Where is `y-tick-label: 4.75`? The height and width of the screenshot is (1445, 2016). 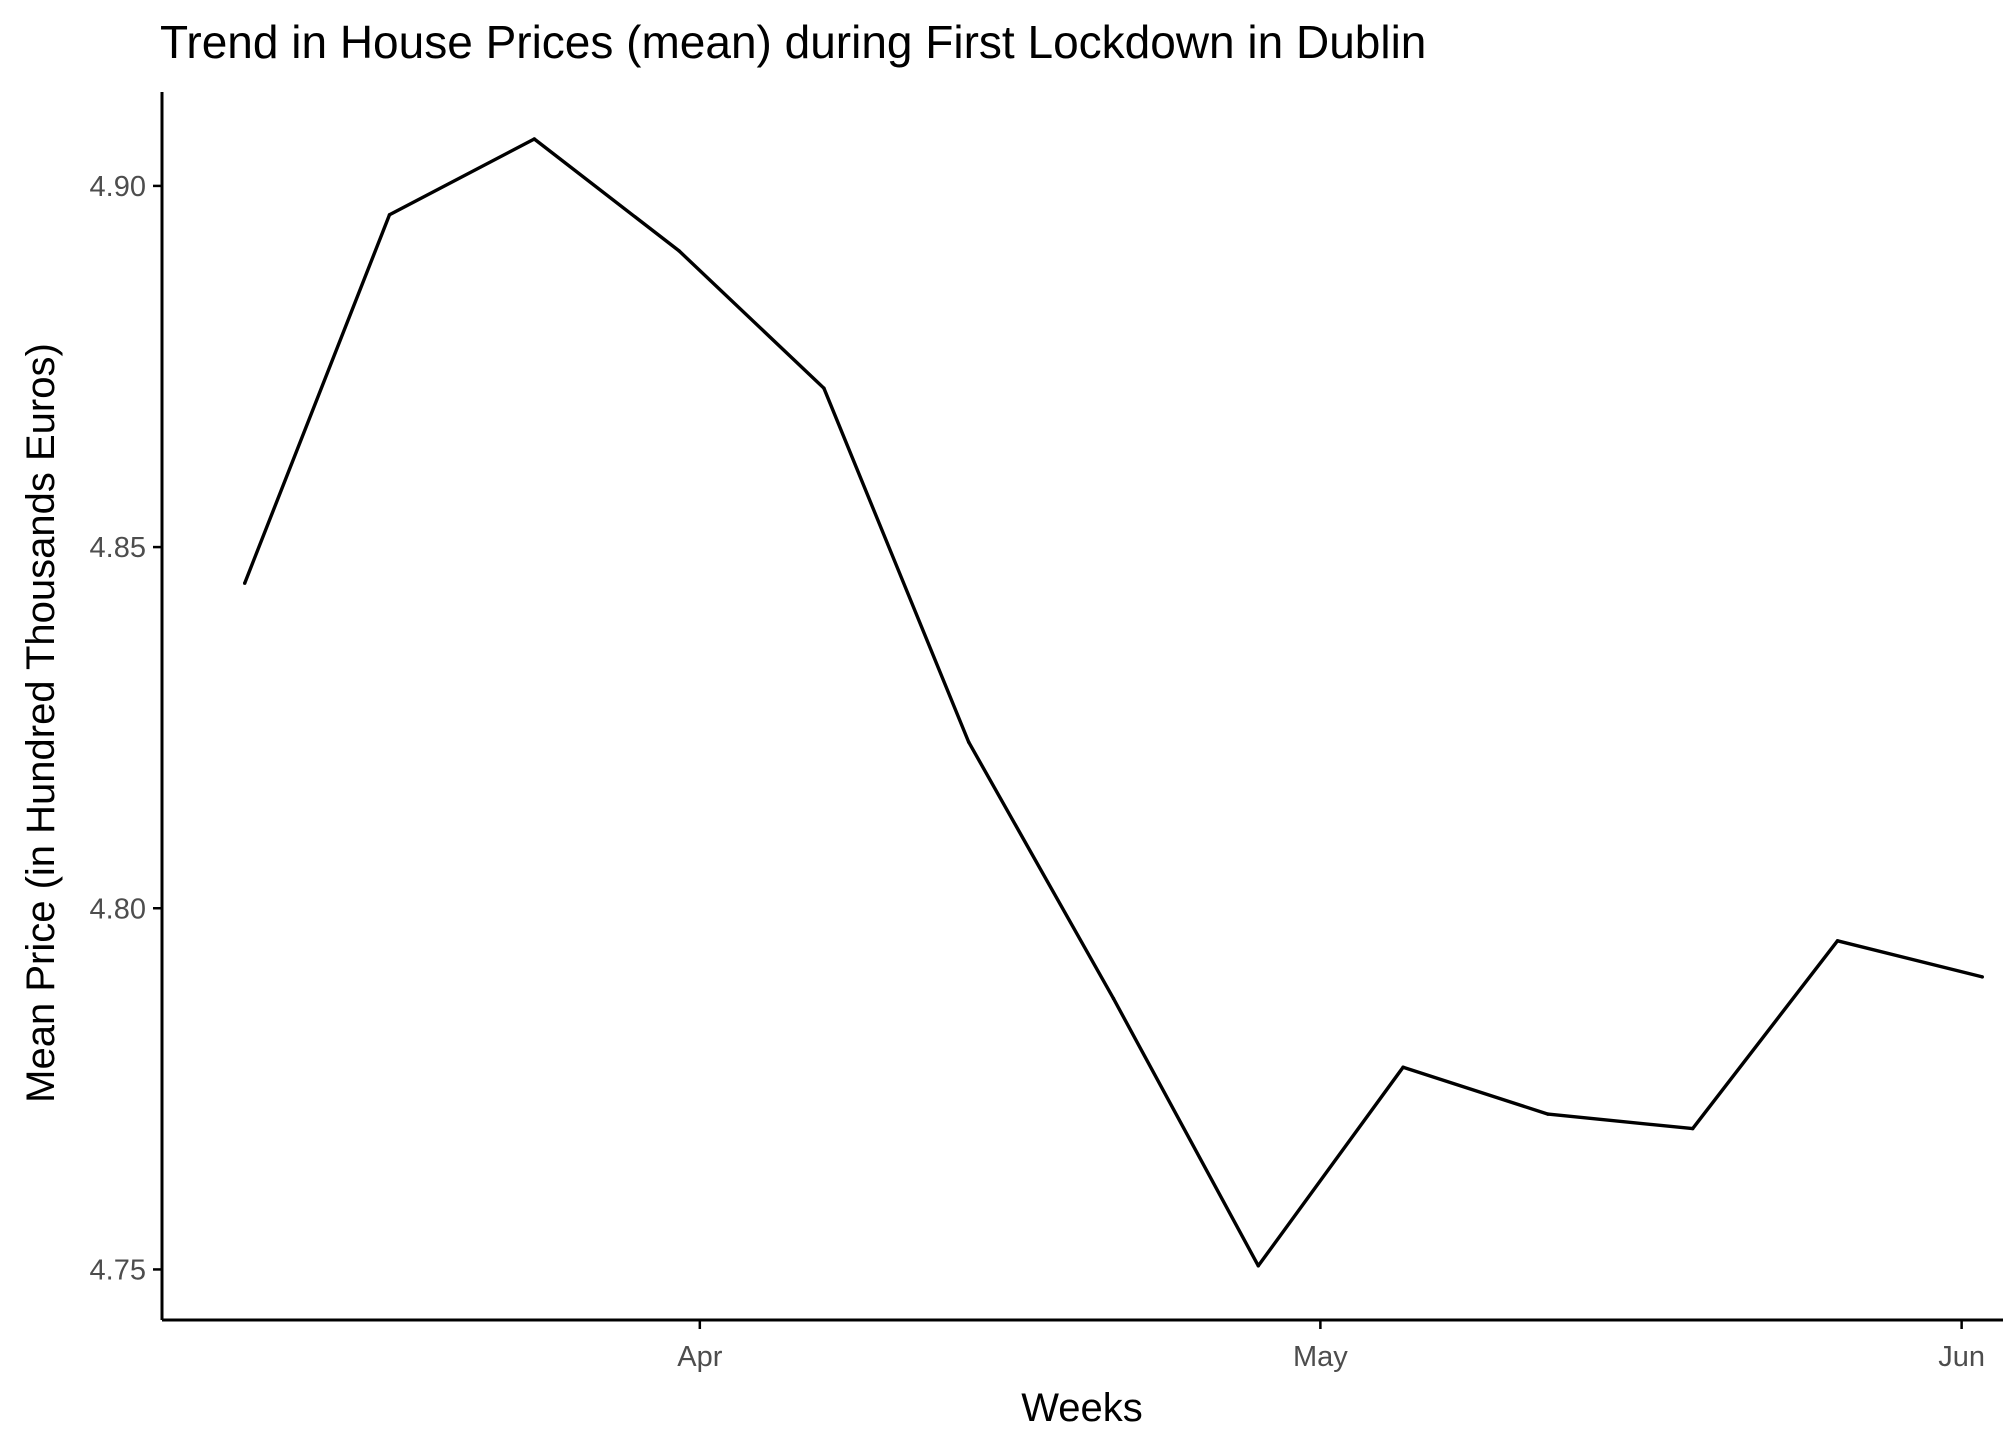
y-tick-label: 4.75 is located at coordinates (118, 1270).